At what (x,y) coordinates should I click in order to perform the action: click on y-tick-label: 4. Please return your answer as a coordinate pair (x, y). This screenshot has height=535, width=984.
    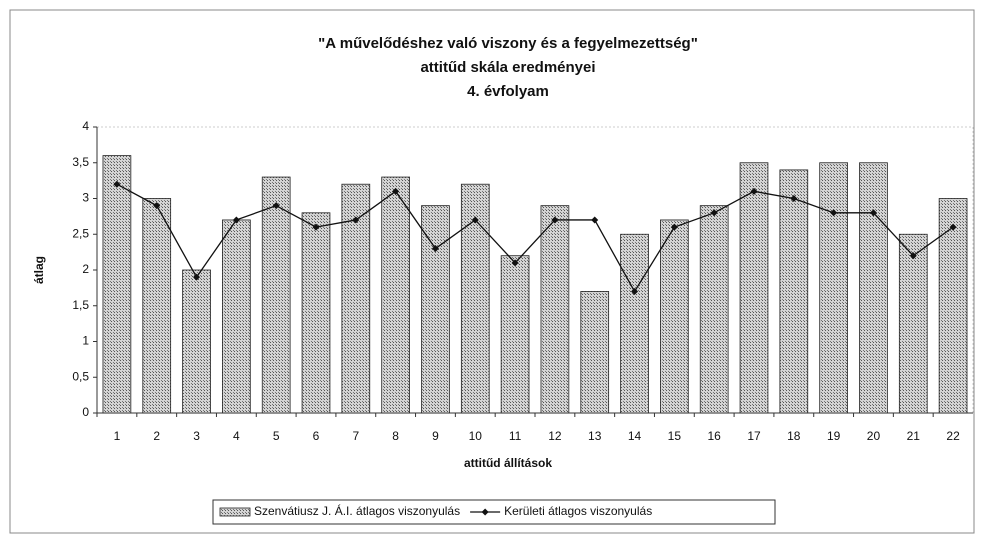
    Looking at the image, I should click on (85, 126).